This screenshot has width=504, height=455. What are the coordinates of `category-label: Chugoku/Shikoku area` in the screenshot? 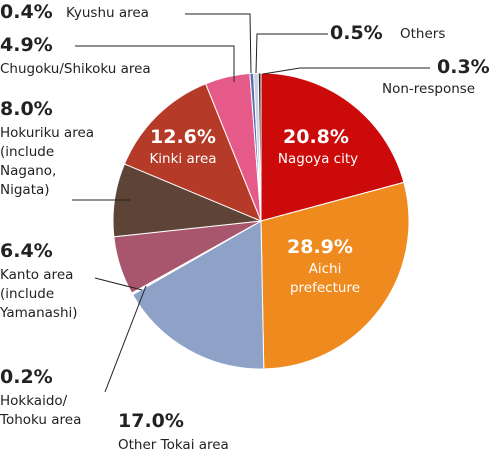 It's located at (75, 69).